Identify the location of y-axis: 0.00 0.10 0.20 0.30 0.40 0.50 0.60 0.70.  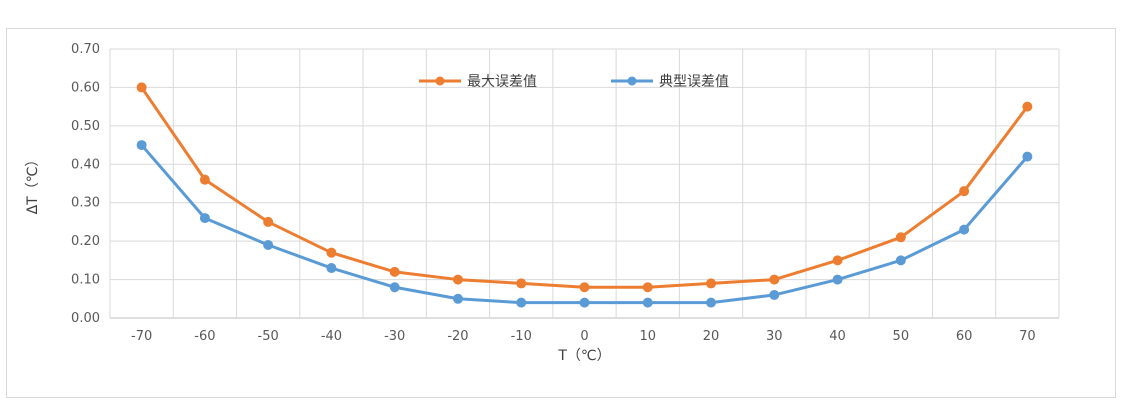
(85, 184).